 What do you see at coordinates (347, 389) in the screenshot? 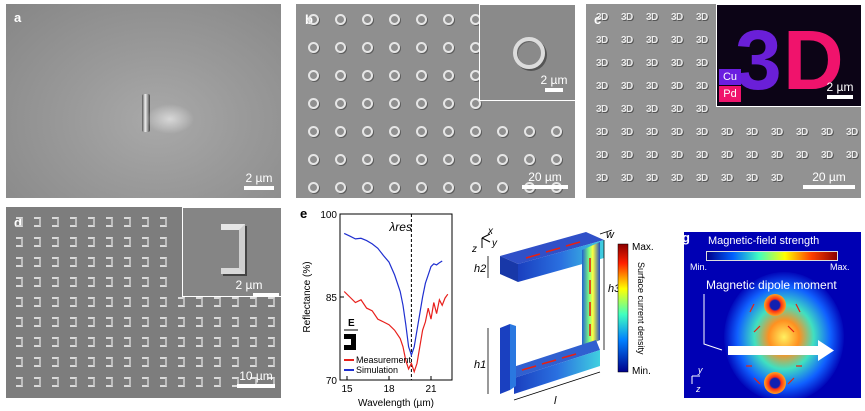
I see `x-tick-label: 15` at bounding box center [347, 389].